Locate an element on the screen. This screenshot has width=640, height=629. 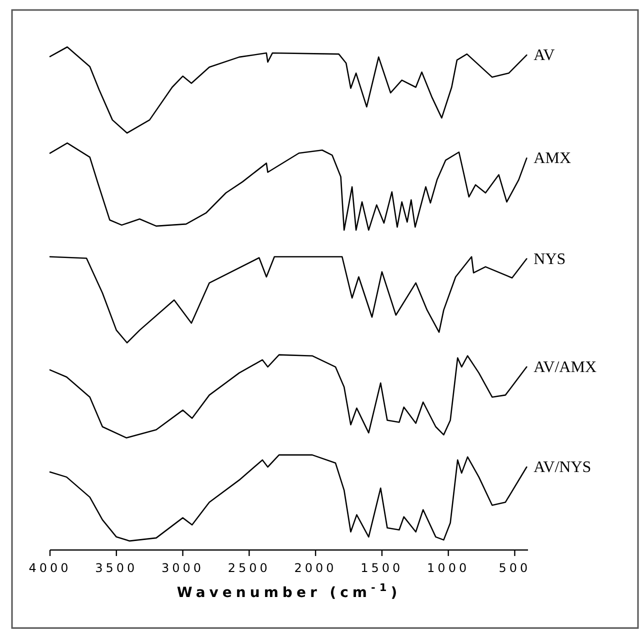
x-tick-label: 3000 is located at coordinates (183, 568).